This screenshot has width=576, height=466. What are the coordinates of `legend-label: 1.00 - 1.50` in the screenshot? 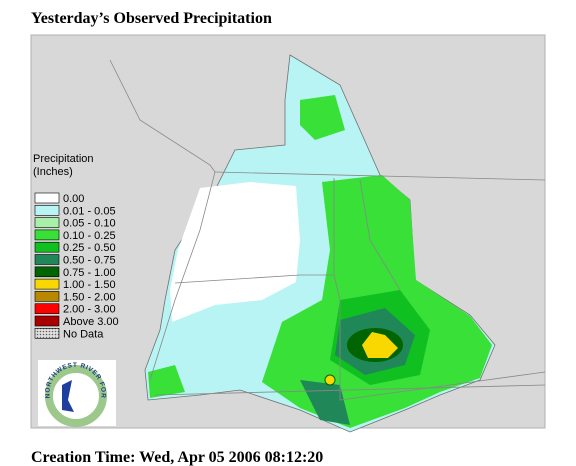 It's located at (89, 285).